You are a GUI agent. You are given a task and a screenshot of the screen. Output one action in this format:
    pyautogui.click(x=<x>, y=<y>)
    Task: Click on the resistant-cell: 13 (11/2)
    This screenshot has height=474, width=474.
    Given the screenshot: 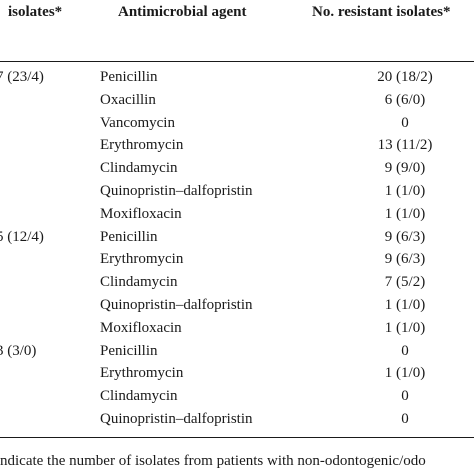 What is the action you would take?
    pyautogui.click(x=405, y=145)
    